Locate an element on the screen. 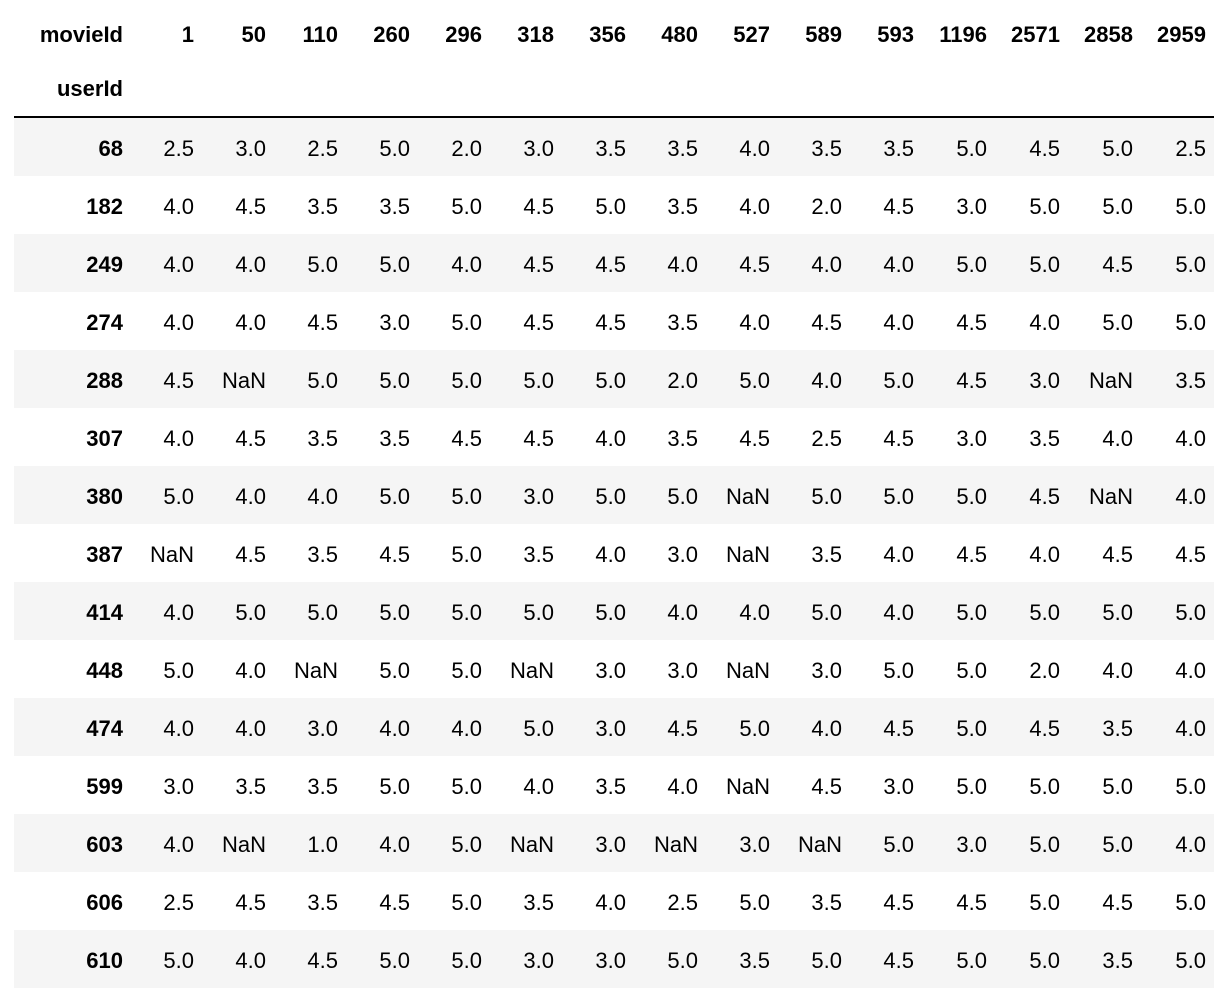 The width and height of the screenshot is (1224, 988). column-header: 296 is located at coordinates (454, 35).